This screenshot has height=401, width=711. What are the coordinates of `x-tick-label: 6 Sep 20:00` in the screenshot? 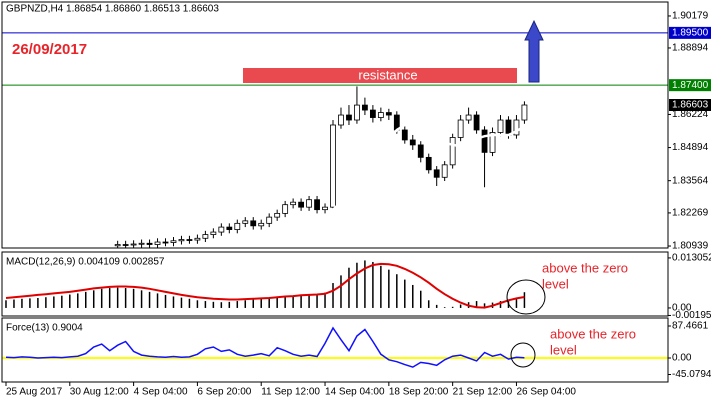 It's located at (224, 392).